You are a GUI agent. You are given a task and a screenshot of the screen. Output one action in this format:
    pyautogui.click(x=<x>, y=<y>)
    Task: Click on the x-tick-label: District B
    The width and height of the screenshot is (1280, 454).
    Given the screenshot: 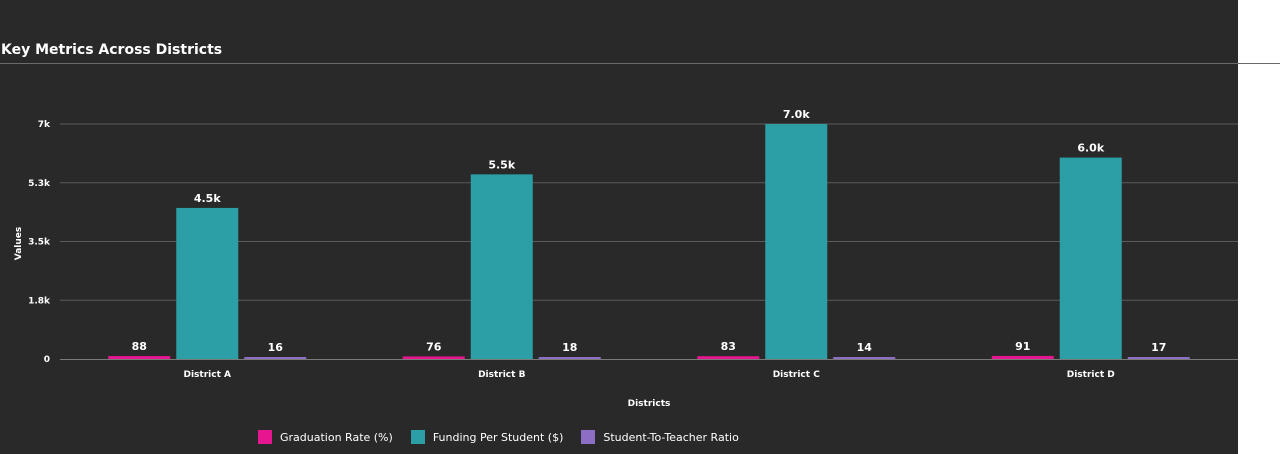 What is the action you would take?
    pyautogui.click(x=502, y=375)
    